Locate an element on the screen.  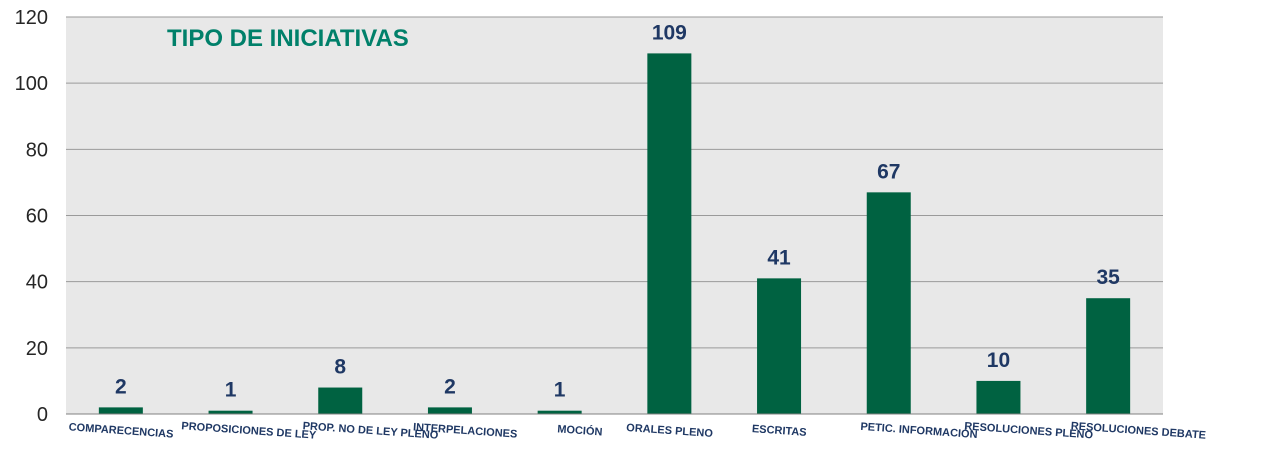
x-tick-label: COMPARECENCIAS is located at coordinates (121, 430).